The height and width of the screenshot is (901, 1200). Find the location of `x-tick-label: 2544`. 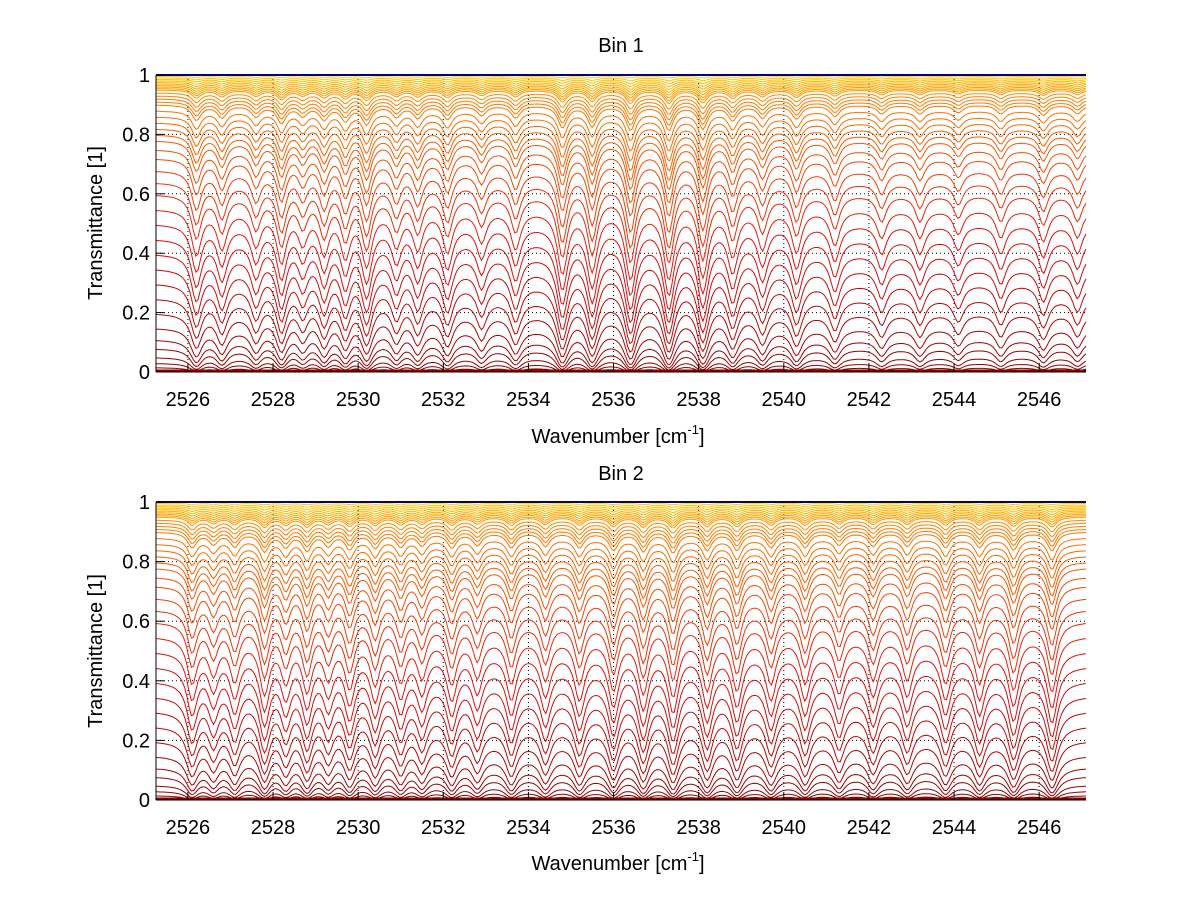

x-tick-label: 2544 is located at coordinates (954, 828).